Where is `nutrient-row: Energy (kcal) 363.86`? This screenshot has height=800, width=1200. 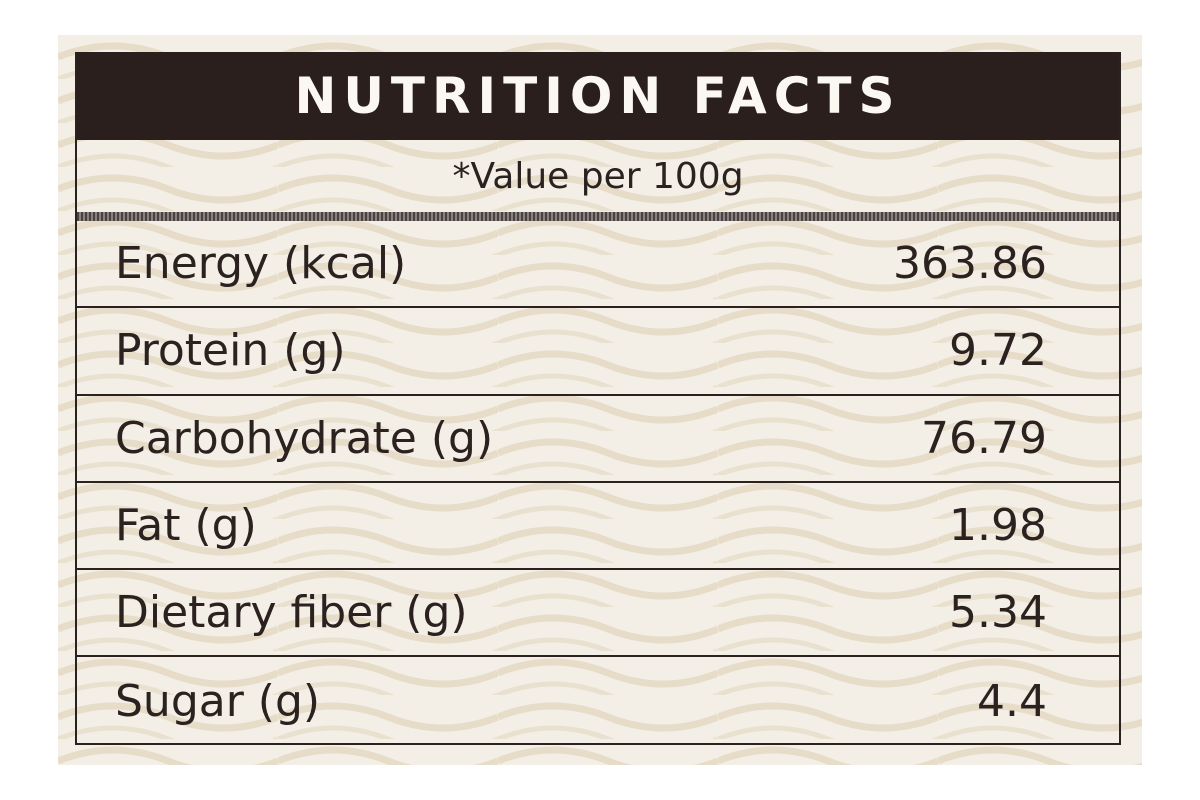 nutrient-row: Energy (kcal) 363.86 is located at coordinates (598, 265).